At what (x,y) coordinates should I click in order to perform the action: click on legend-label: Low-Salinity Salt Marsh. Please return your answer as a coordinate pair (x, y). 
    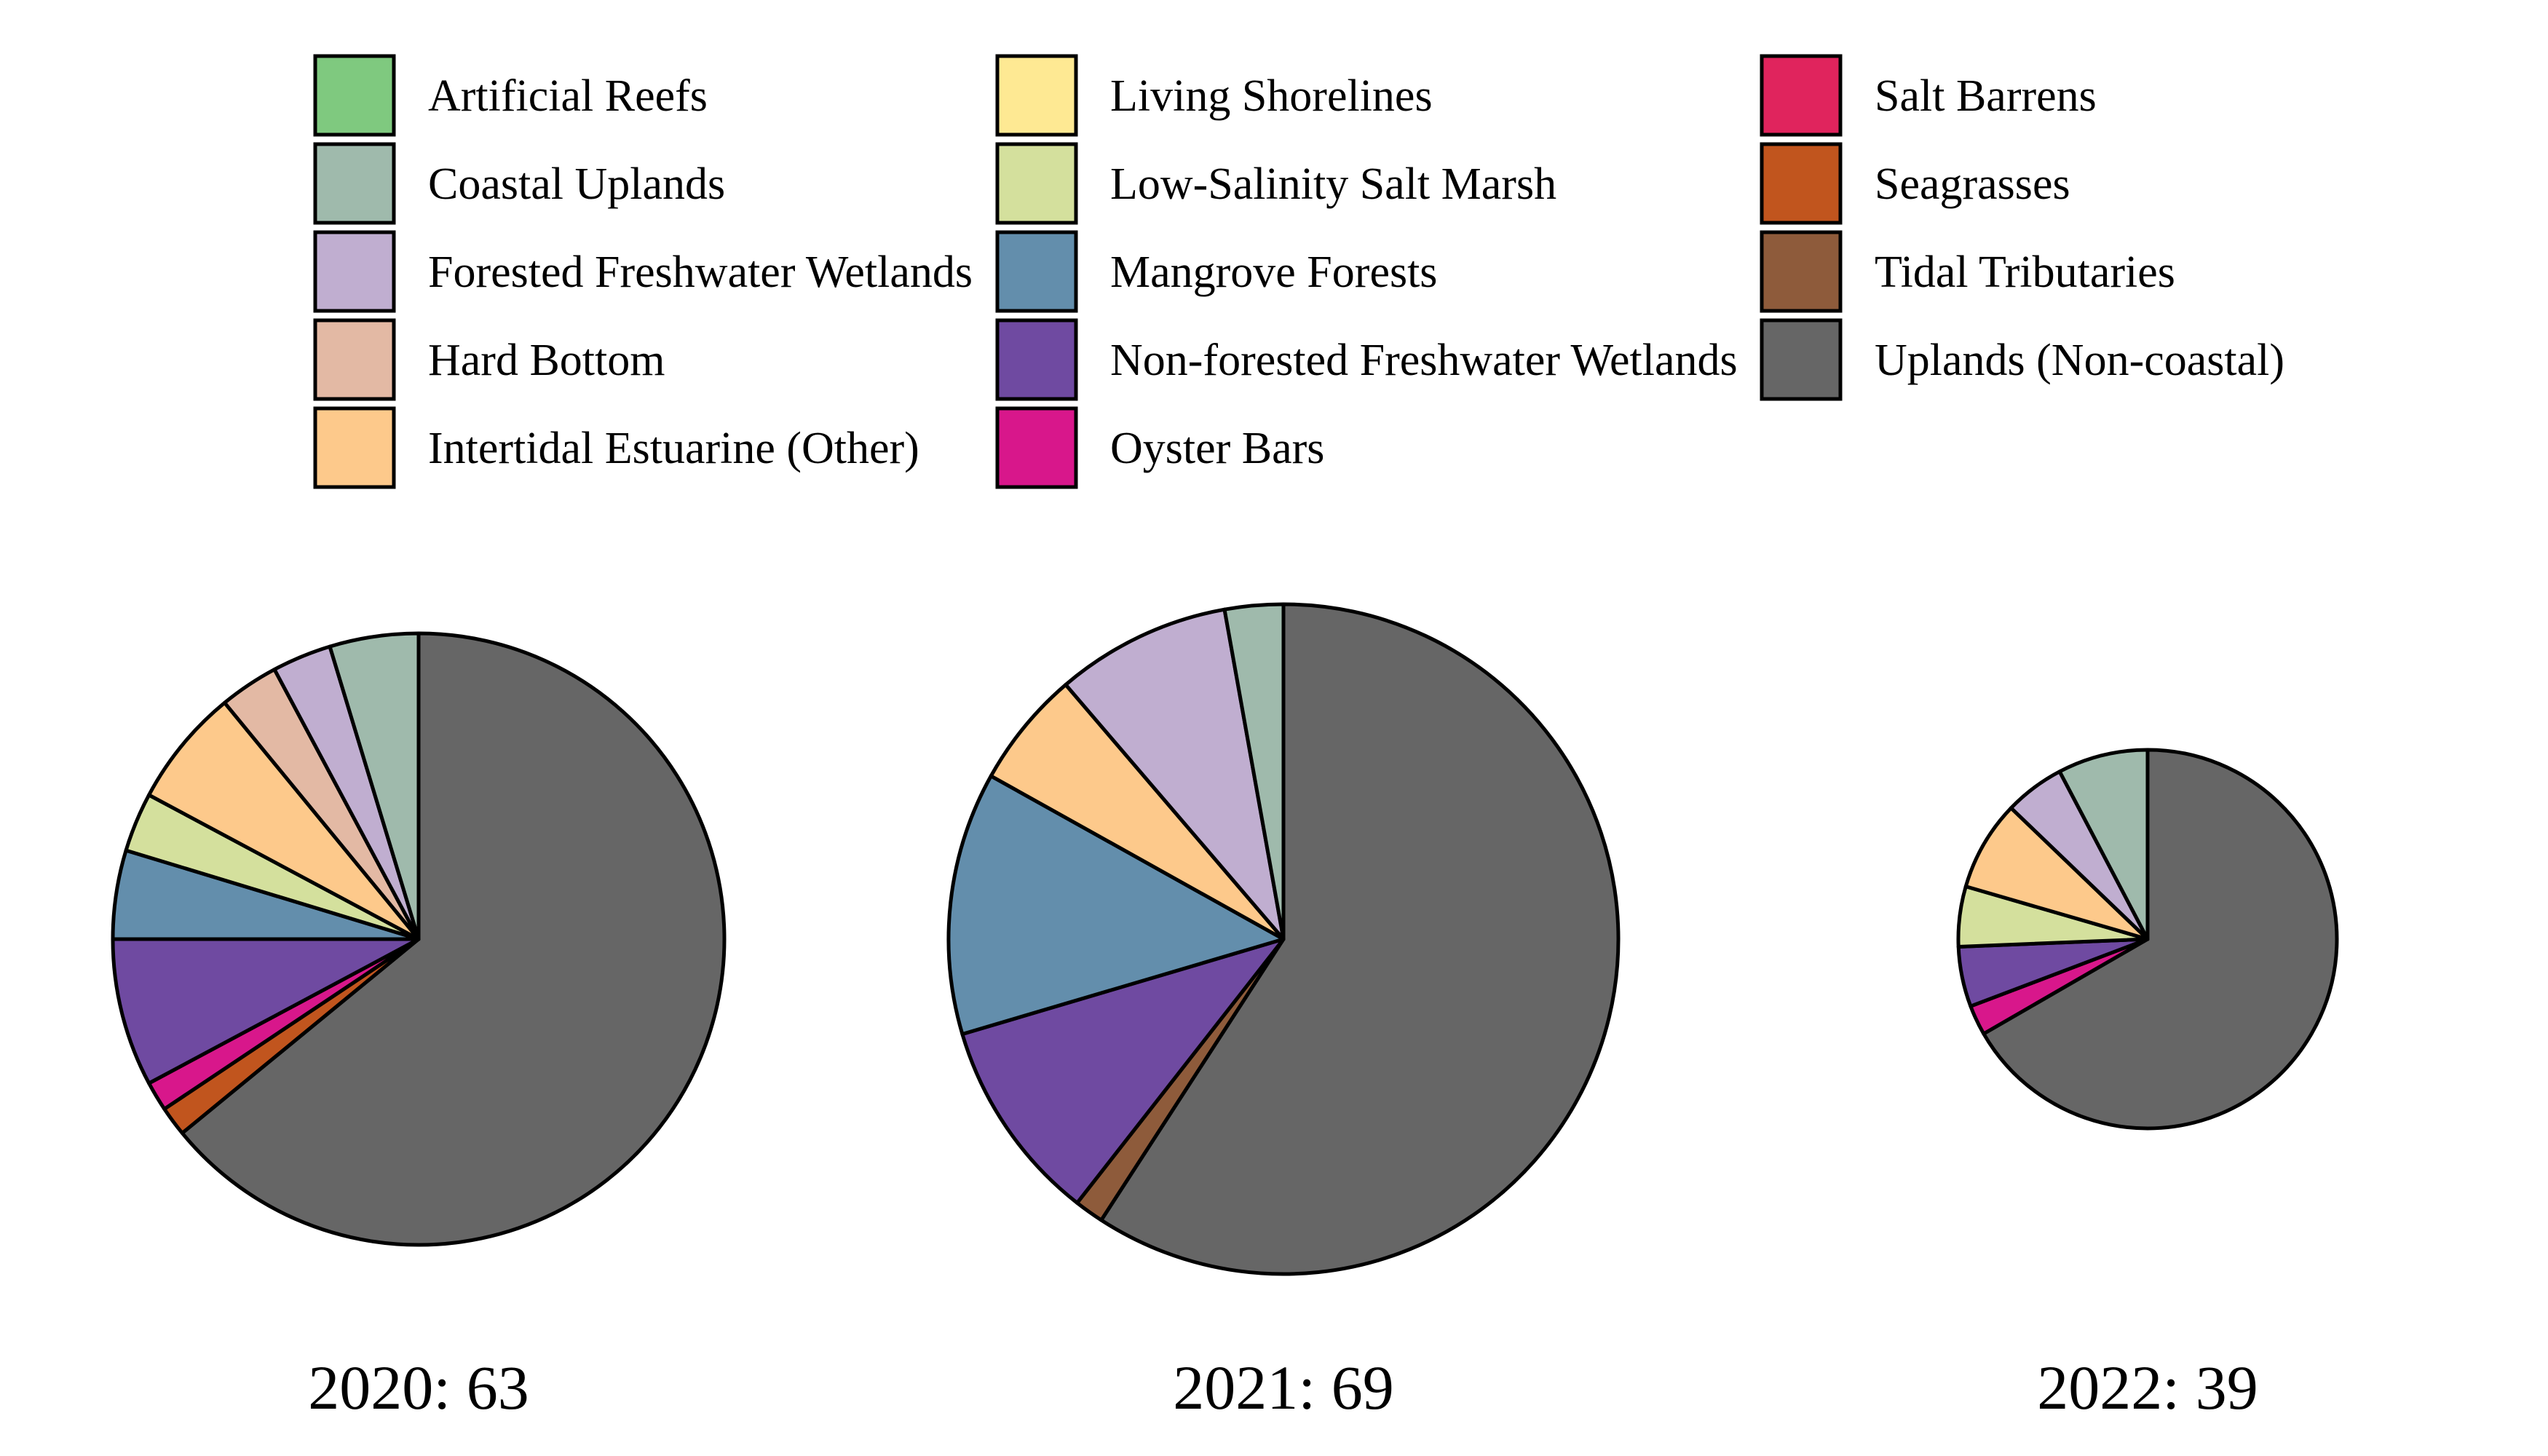
    Looking at the image, I should click on (1333, 184).